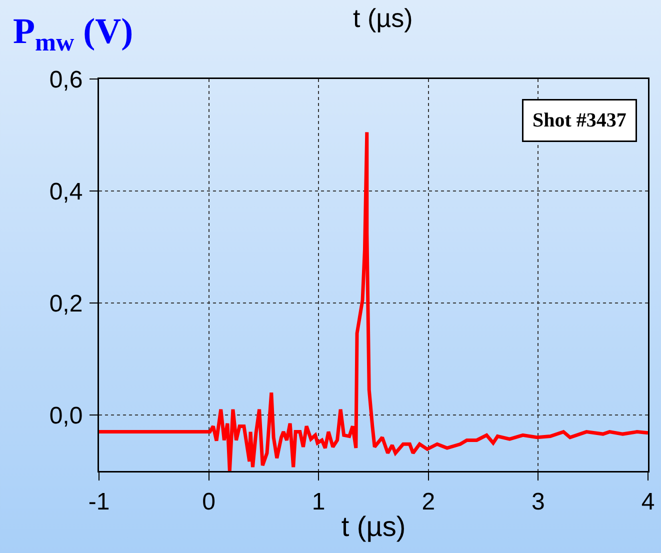 This screenshot has width=661, height=553. Describe the element at coordinates (579, 121) in the screenshot. I see `annotation: Shot #3437` at that location.